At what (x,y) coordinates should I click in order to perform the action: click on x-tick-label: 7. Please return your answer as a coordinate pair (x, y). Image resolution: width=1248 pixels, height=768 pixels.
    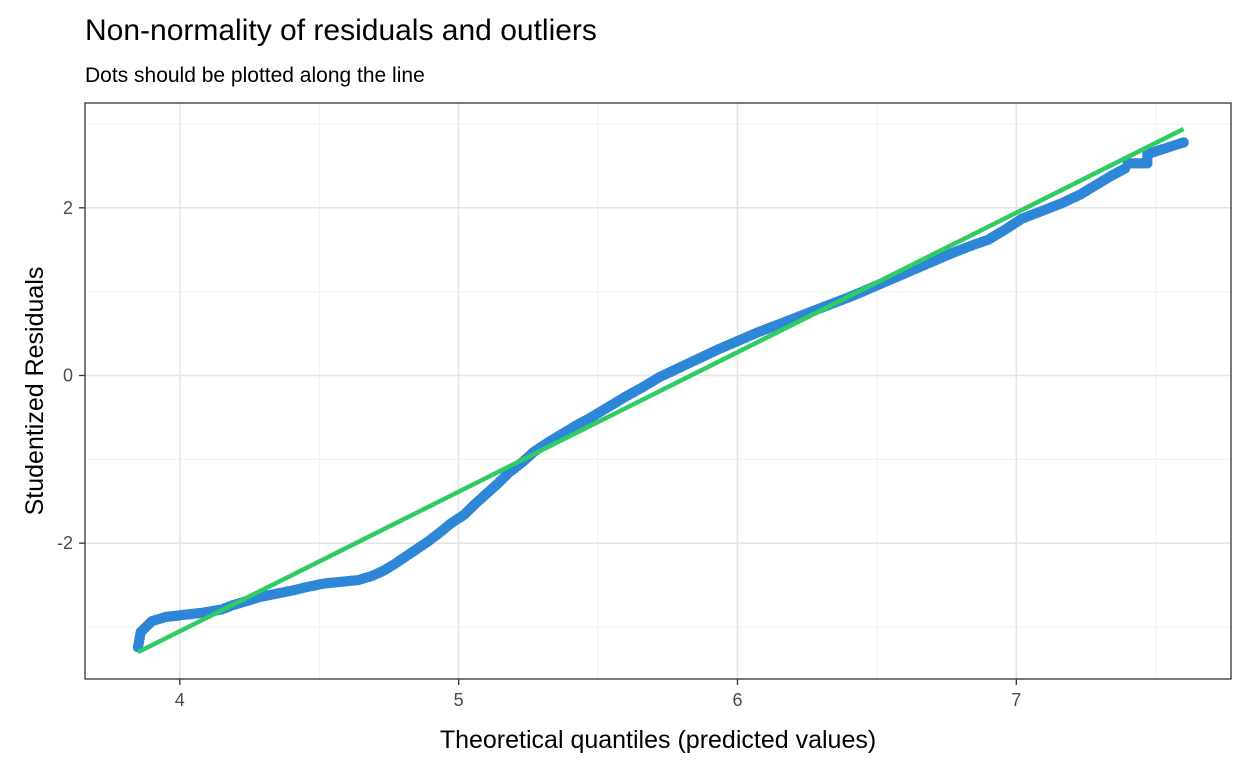
    Looking at the image, I should click on (1016, 700).